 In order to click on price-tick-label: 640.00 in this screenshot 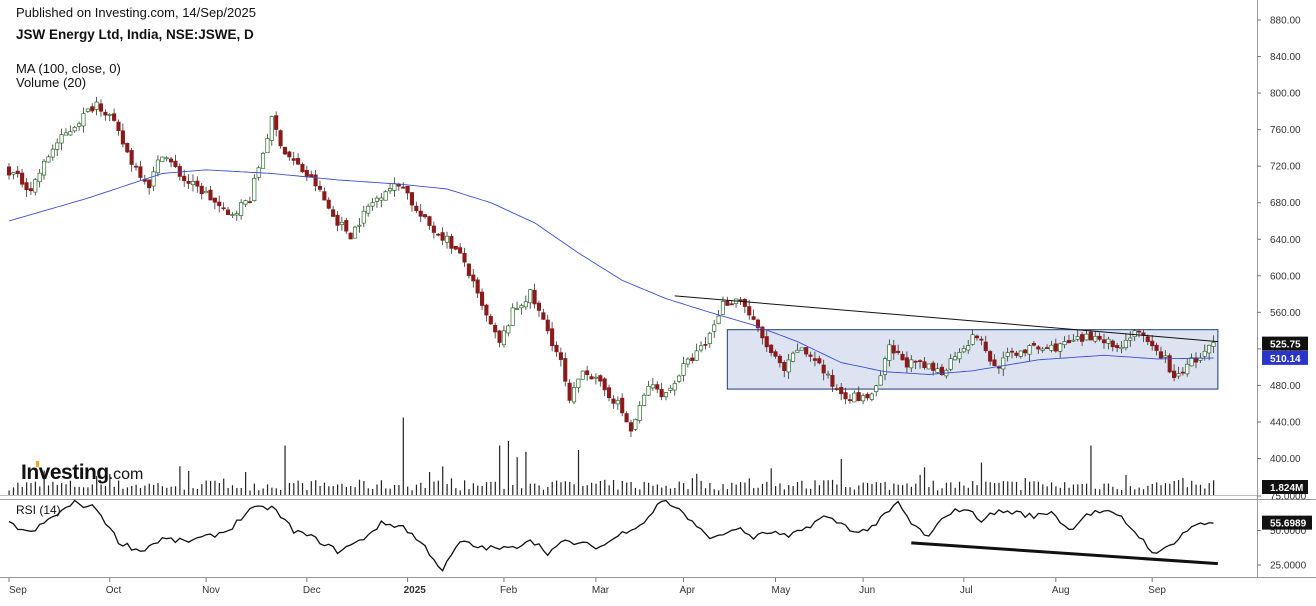, I will do `click(1285, 240)`.